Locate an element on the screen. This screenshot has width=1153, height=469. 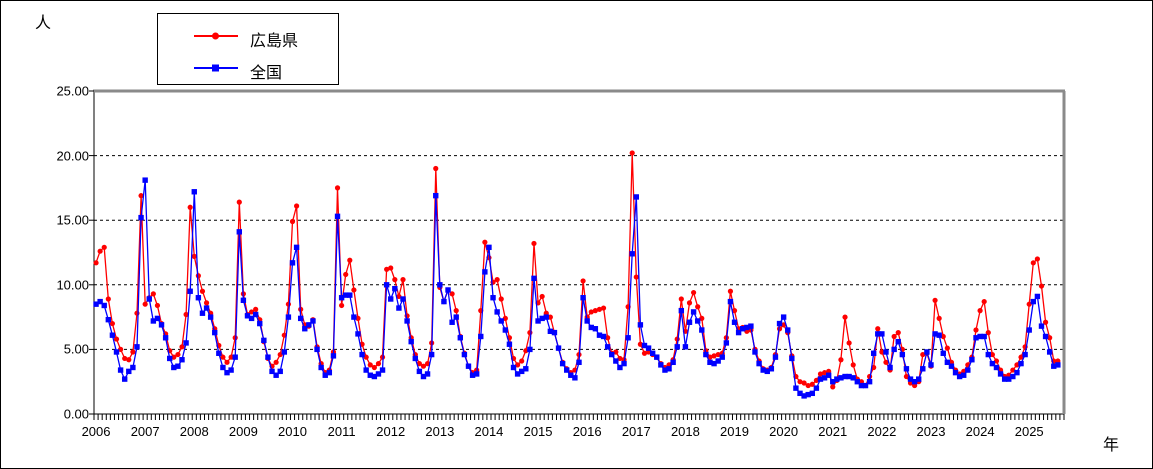
legend-square-marker-icon is located at coordinates (215, 68).